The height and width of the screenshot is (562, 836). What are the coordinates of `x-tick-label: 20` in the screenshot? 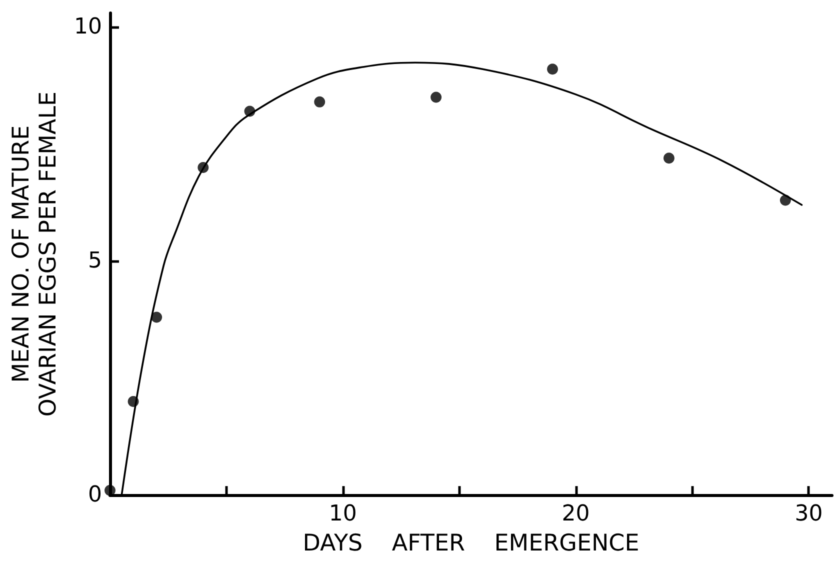 It's located at (576, 514).